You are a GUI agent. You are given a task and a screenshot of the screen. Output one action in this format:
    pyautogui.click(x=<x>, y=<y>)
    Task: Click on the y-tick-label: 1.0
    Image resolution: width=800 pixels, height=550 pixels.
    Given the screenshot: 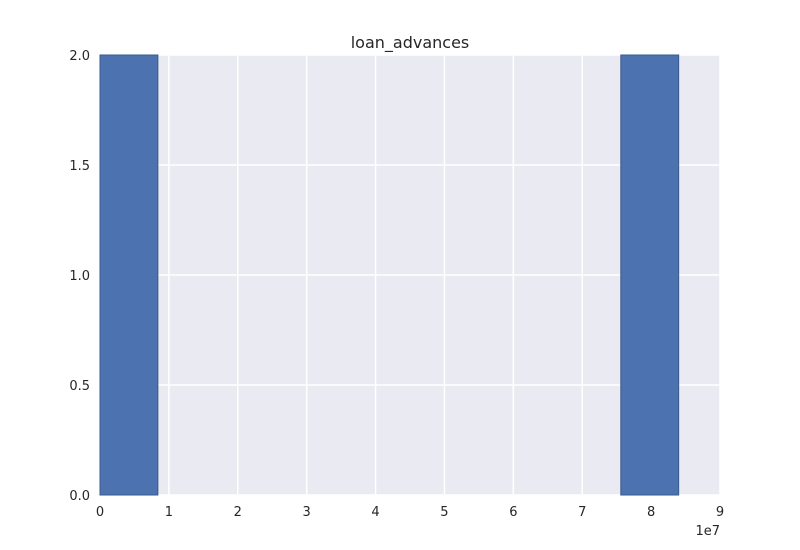 What is the action you would take?
    pyautogui.click(x=79, y=276)
    